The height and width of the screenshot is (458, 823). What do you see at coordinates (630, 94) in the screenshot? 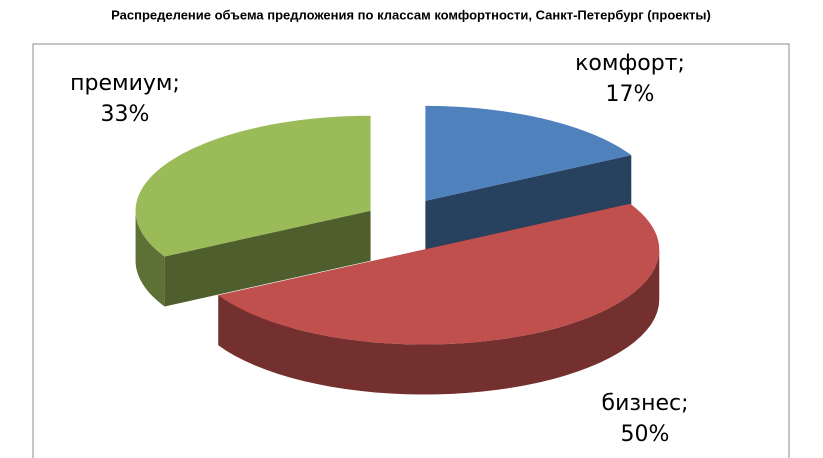
I see `slice-value-label: 17%` at bounding box center [630, 94].